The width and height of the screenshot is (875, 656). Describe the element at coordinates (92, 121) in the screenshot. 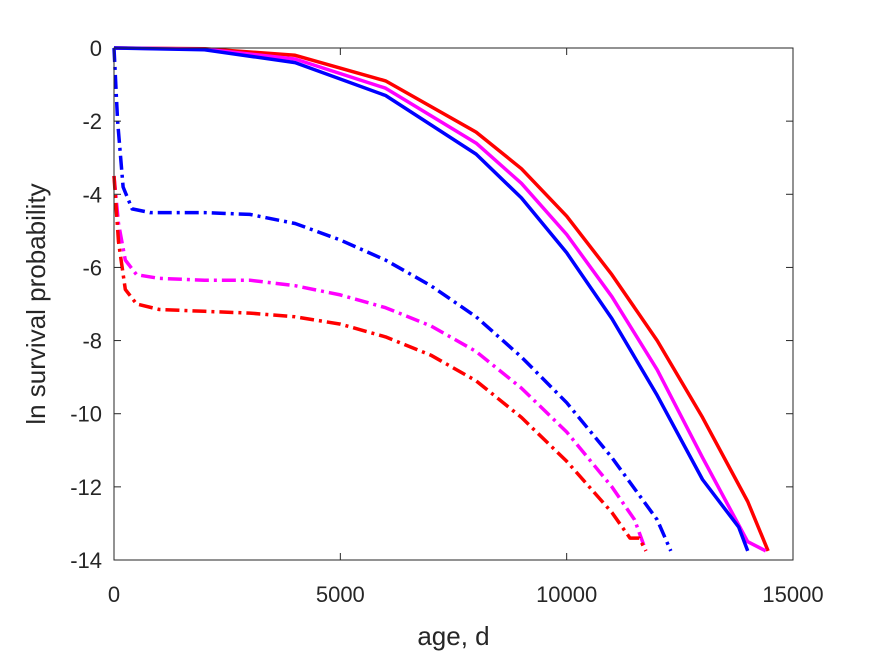

I see `y-tick-label: -2` at that location.